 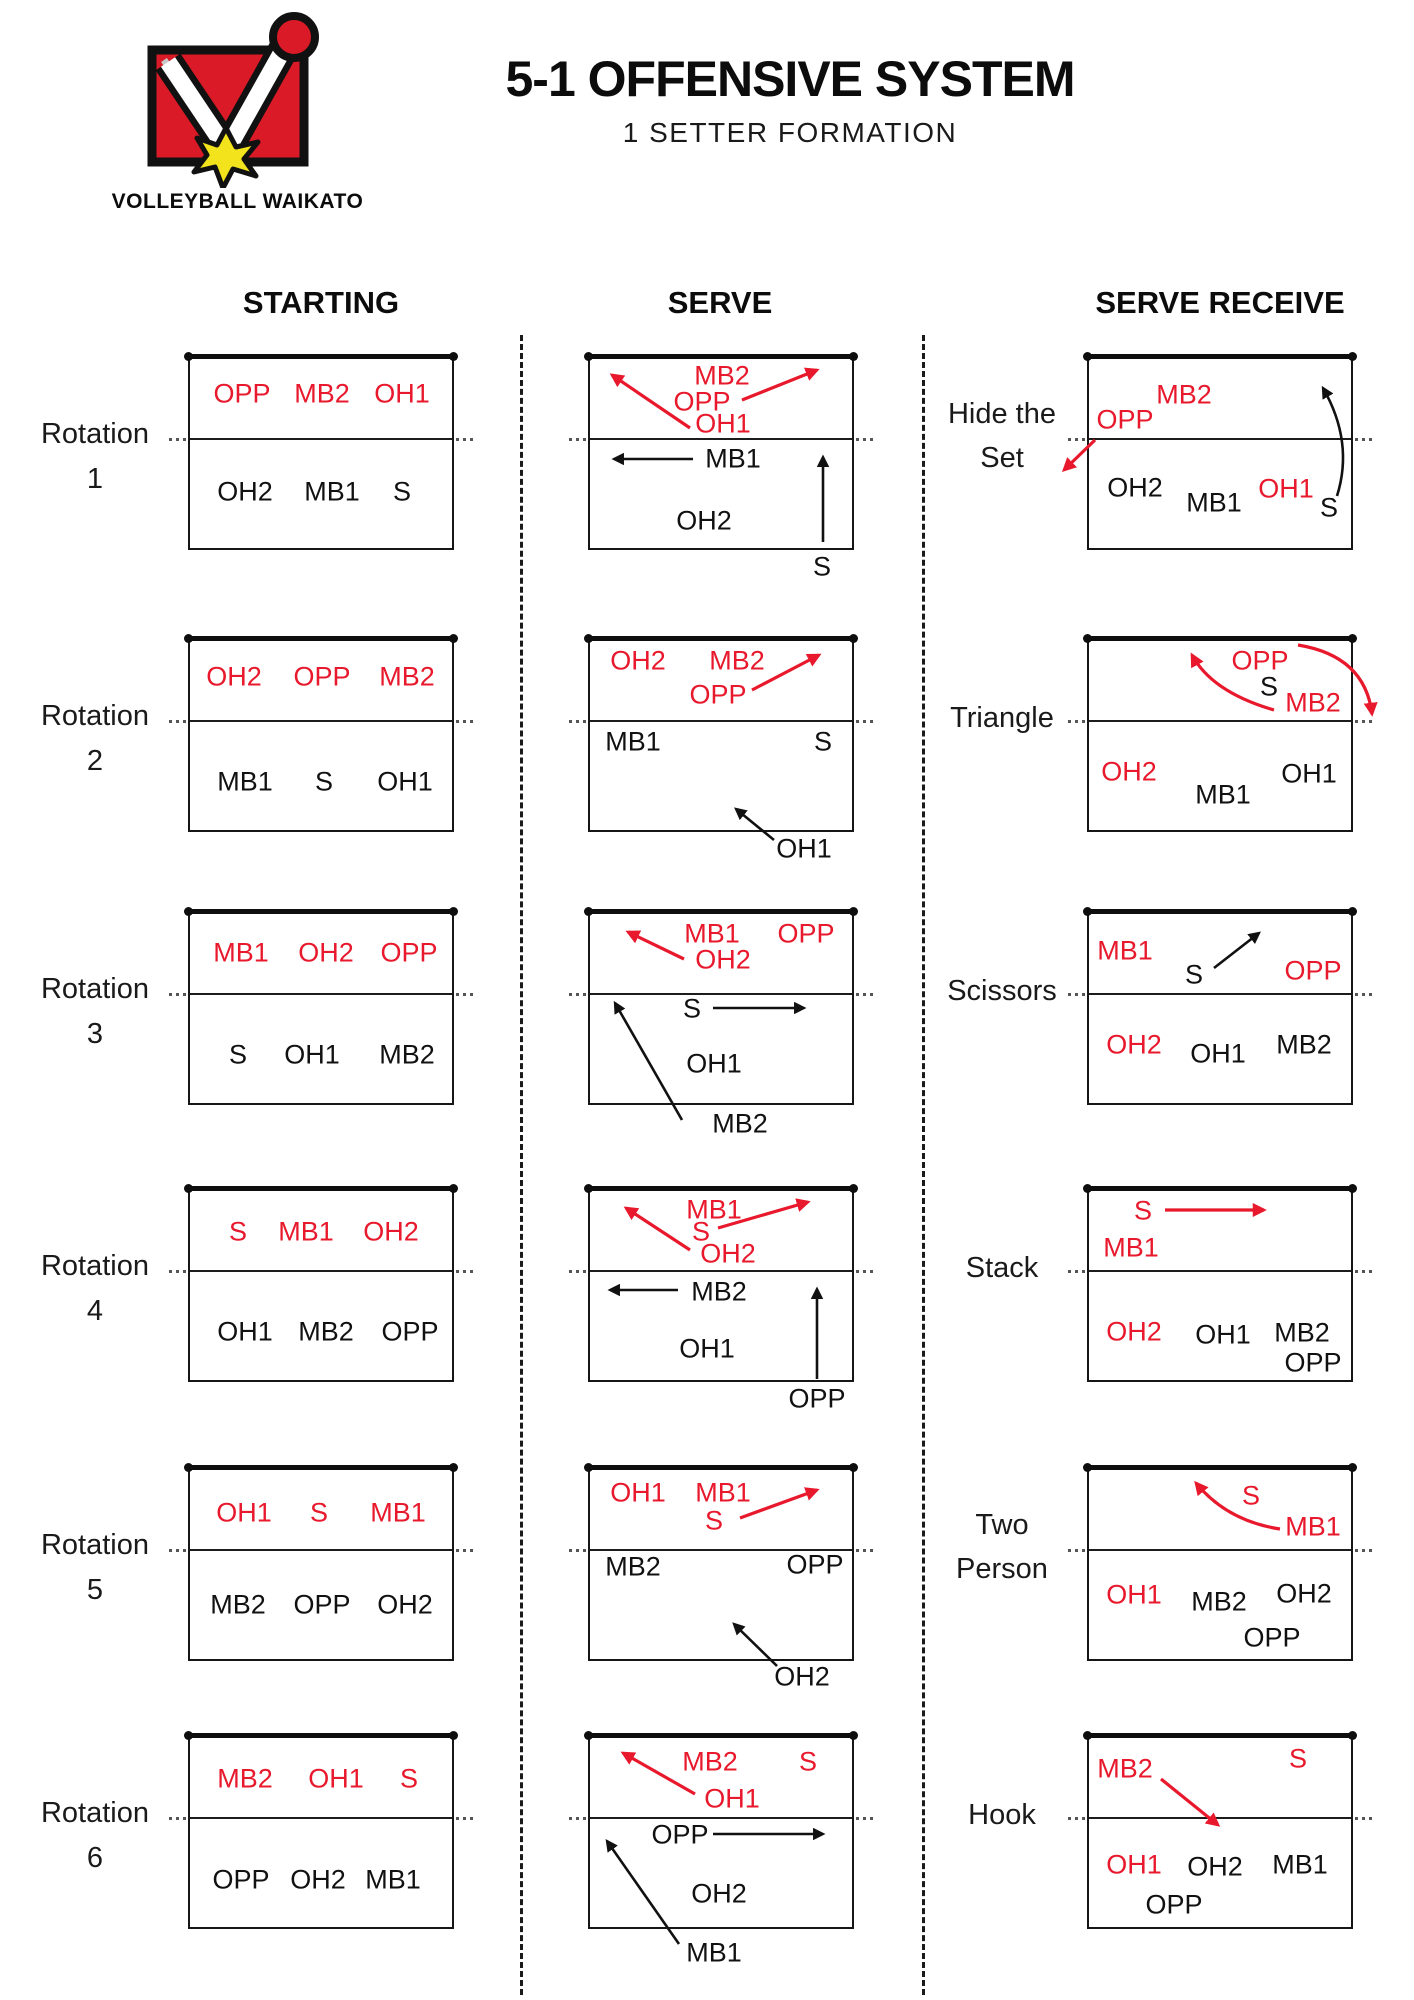 What do you see at coordinates (95, 1311) in the screenshot?
I see `rotation-number: 4` at bounding box center [95, 1311].